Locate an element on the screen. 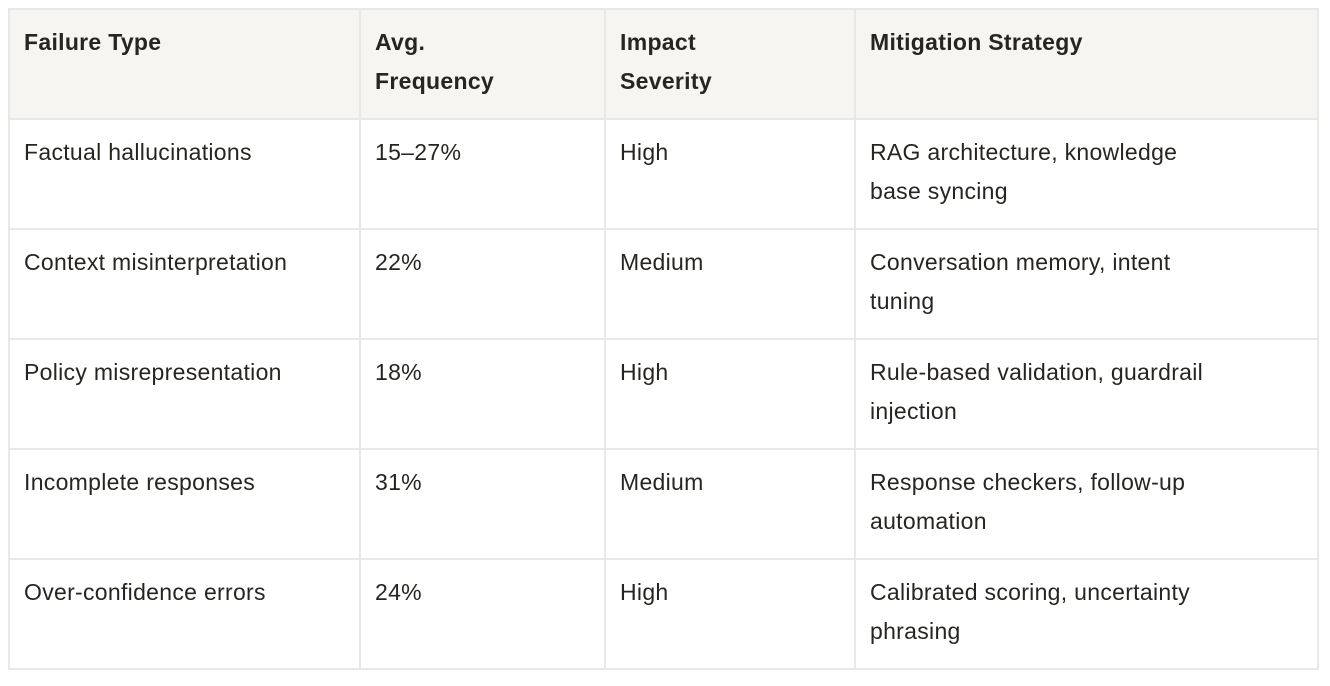 This screenshot has width=1330, height=686. header-cell-impact-severity: Impact Severity is located at coordinates (730, 64).